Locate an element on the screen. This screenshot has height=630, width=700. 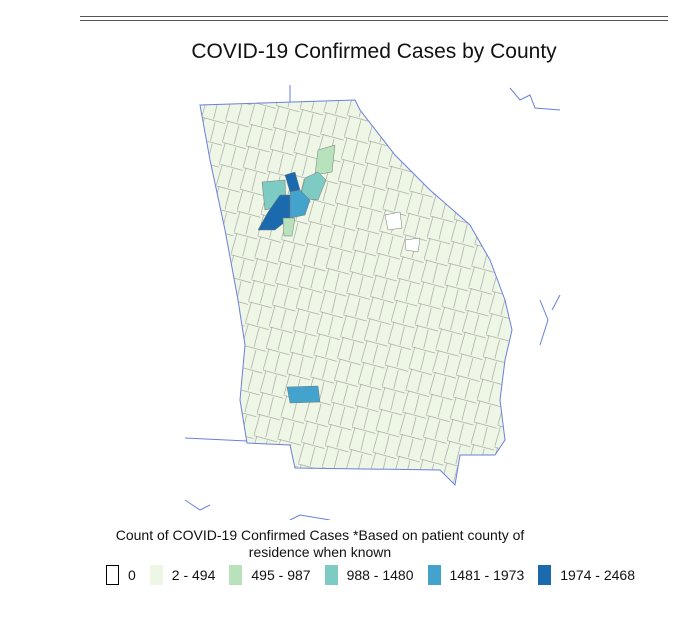
counties-colored is located at coordinates (339, 274).